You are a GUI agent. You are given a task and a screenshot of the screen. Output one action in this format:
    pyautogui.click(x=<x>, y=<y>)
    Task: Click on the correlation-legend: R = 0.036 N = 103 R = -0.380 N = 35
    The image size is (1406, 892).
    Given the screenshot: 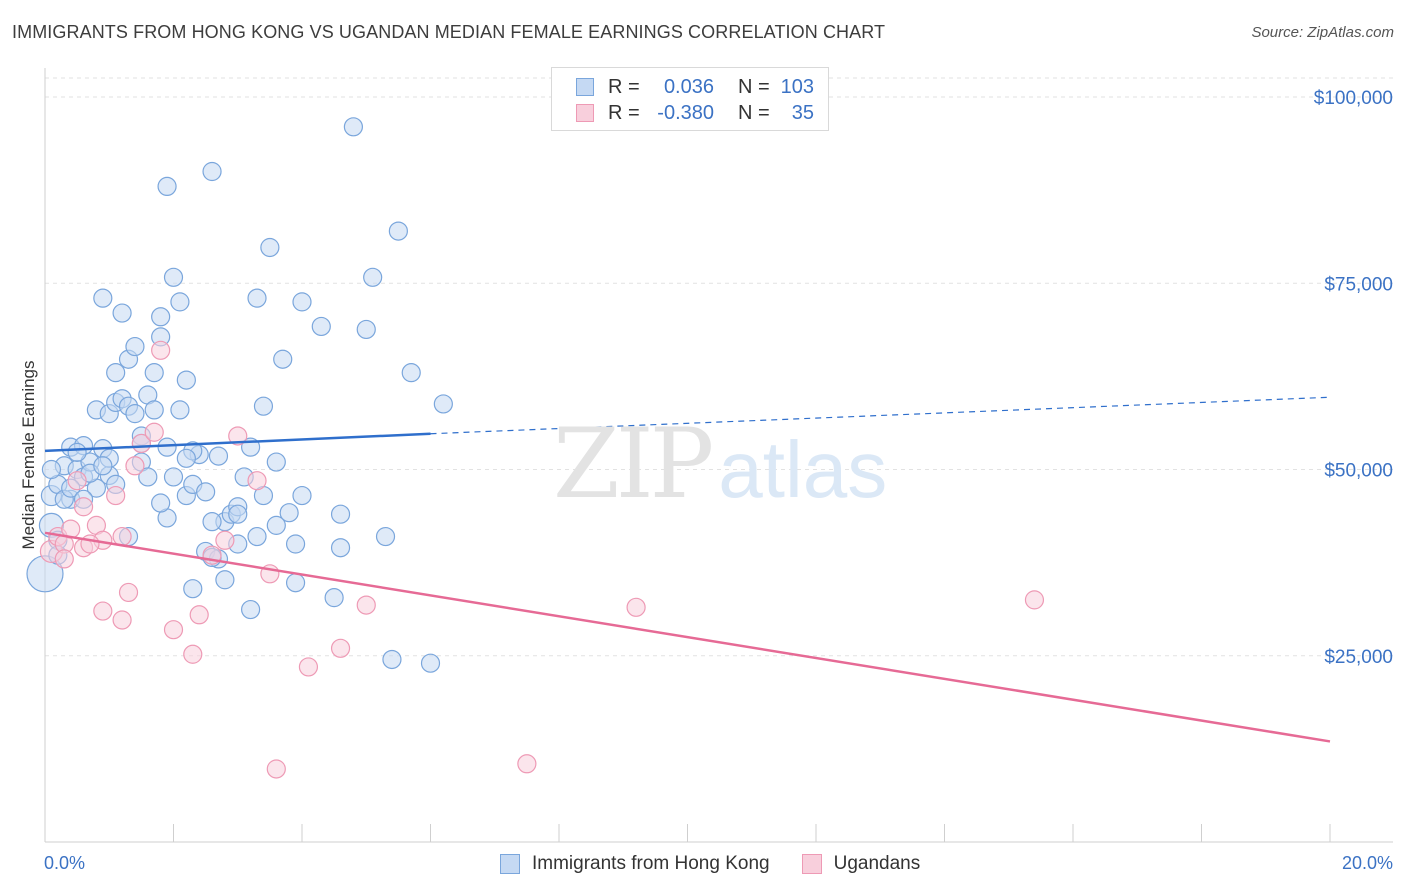 What is the action you would take?
    pyautogui.click(x=690, y=99)
    